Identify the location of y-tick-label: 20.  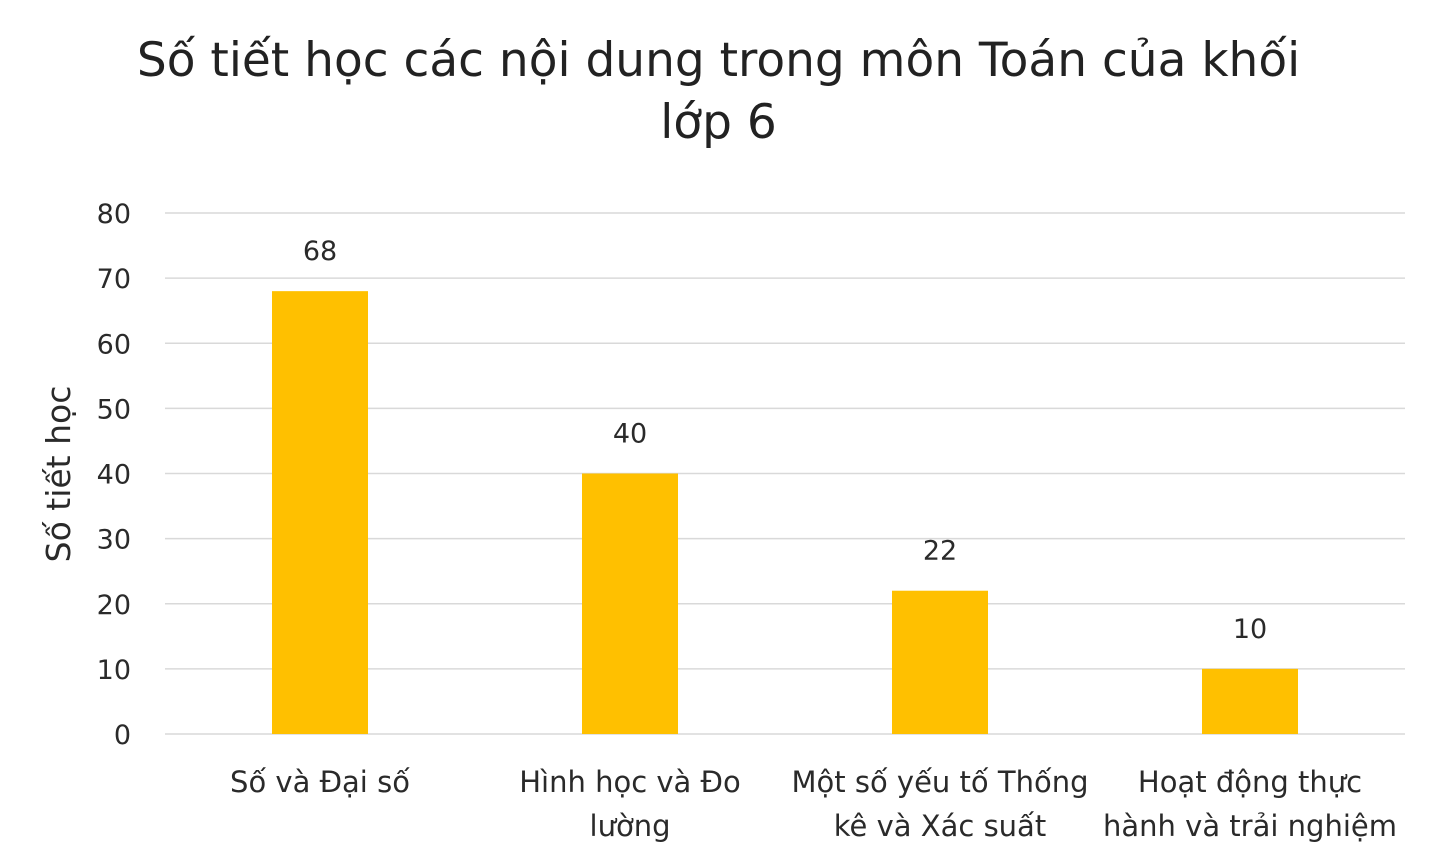
(114, 605).